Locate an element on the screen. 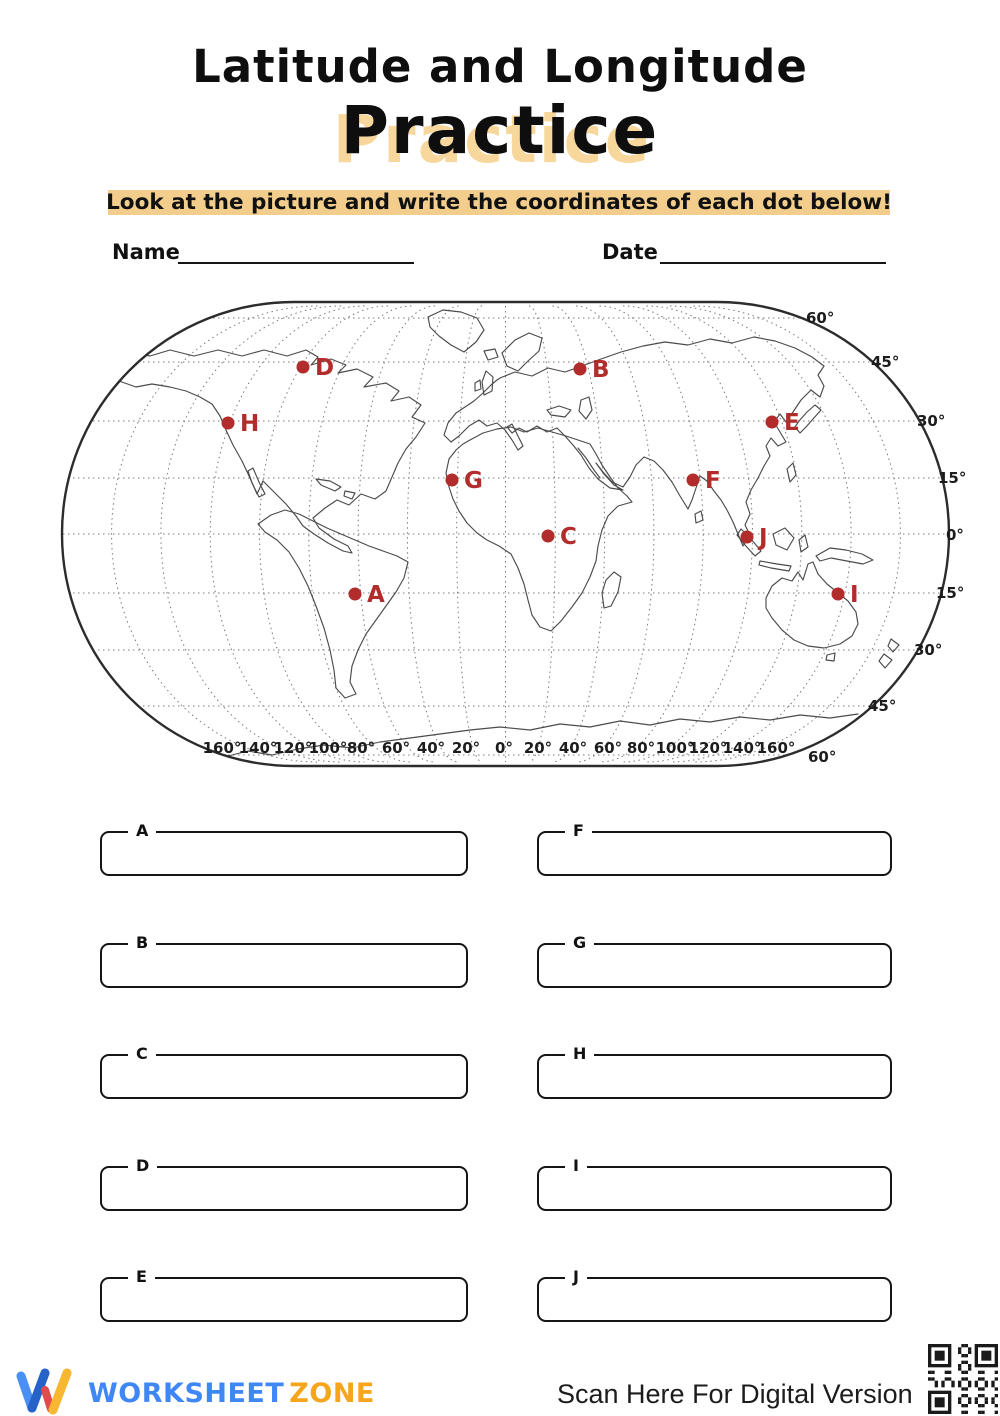 The image size is (1000, 1416). brand-zone: ZONE is located at coordinates (332, 1393).